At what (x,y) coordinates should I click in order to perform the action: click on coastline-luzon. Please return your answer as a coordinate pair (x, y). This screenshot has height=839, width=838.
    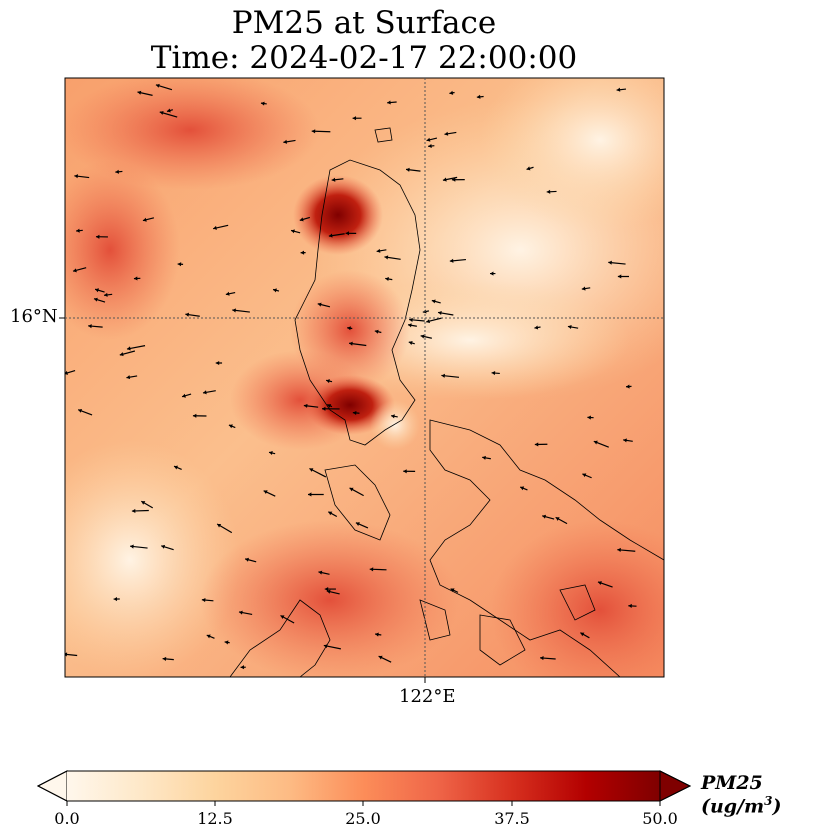
    Looking at the image, I should click on (357, 302).